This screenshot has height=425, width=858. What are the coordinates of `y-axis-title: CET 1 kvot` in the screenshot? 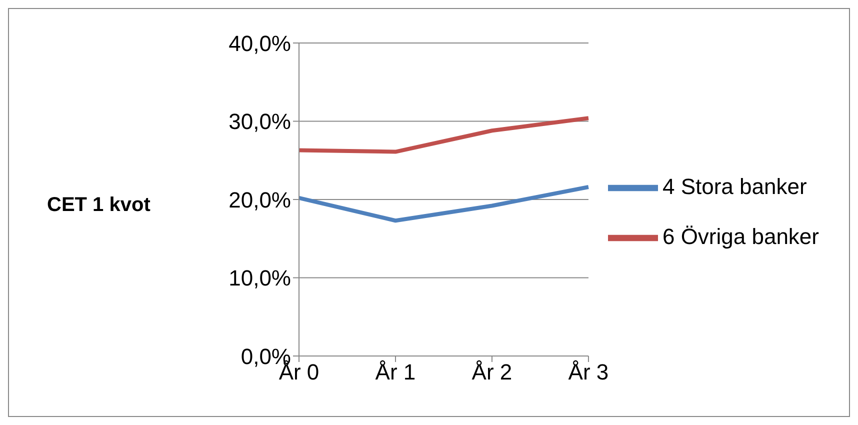 It's located at (98, 205).